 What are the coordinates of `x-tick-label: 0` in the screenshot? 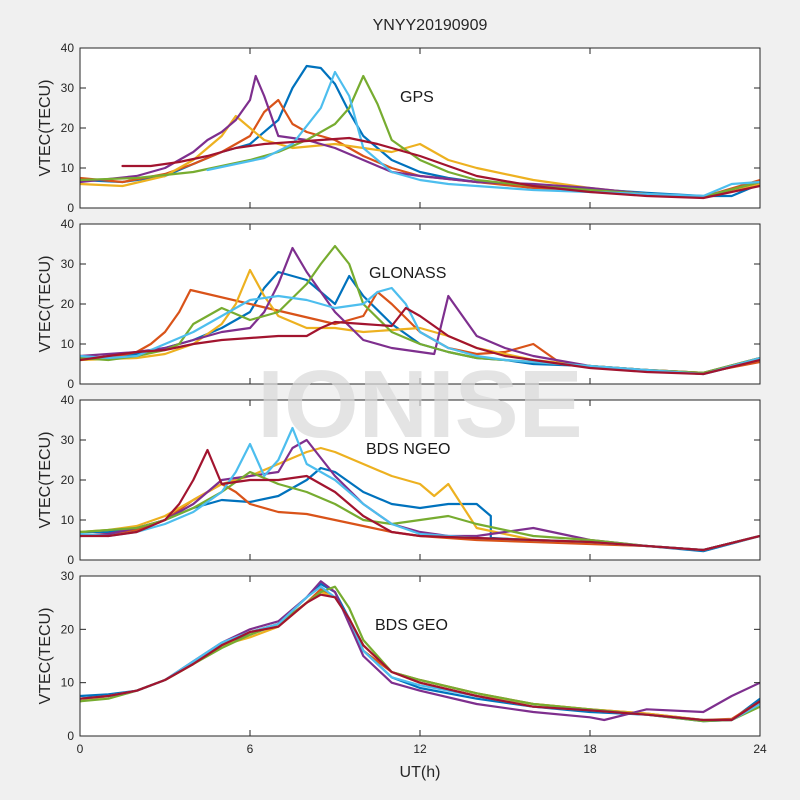 It's located at (80, 749).